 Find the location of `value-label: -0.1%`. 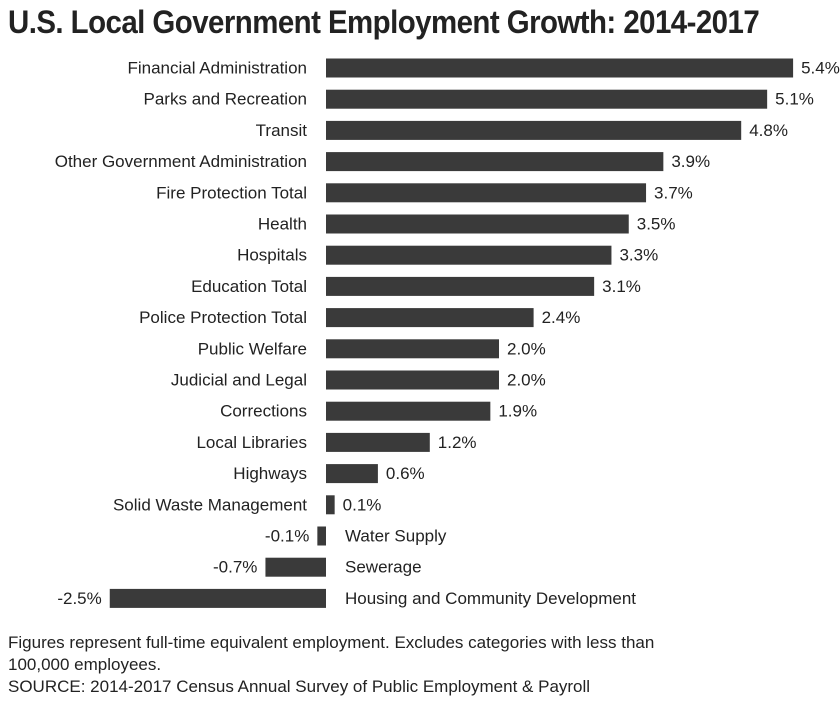

value-label: -0.1% is located at coordinates (287, 536).